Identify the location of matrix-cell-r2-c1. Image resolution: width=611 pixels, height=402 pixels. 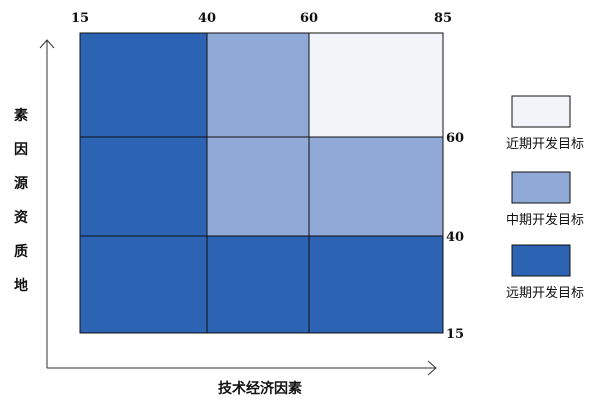
(143, 186).